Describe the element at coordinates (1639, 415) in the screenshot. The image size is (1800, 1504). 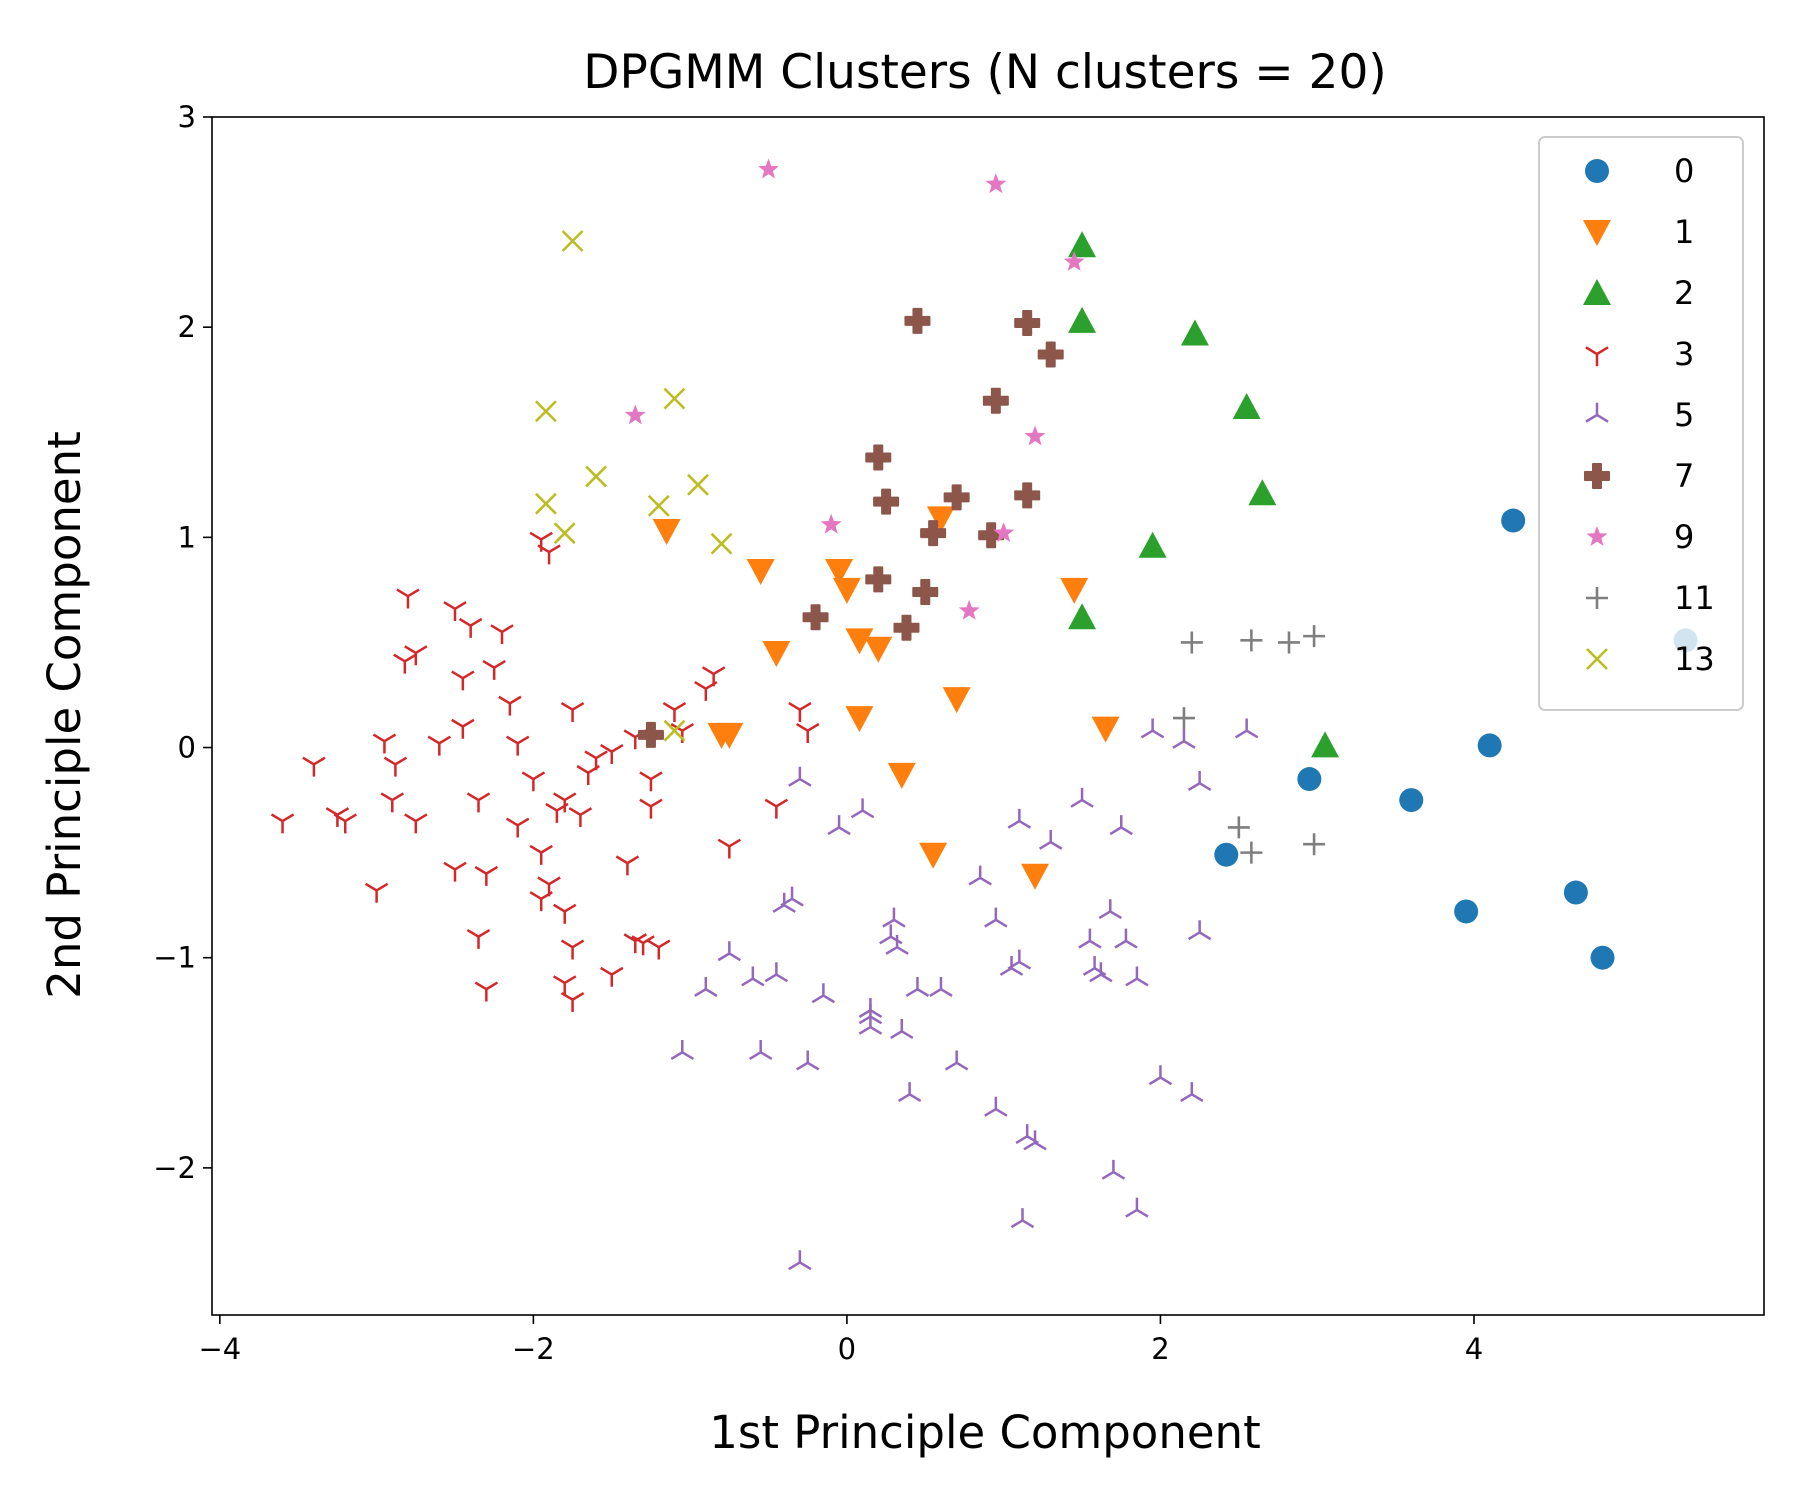
I see `legend-item-5: 5` at that location.